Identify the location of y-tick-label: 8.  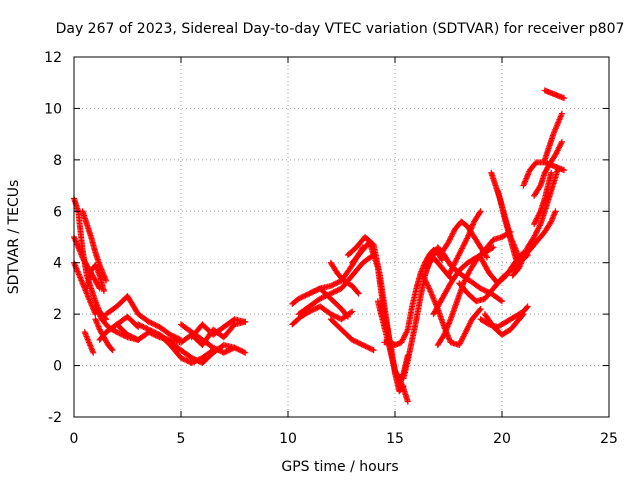
(57, 161).